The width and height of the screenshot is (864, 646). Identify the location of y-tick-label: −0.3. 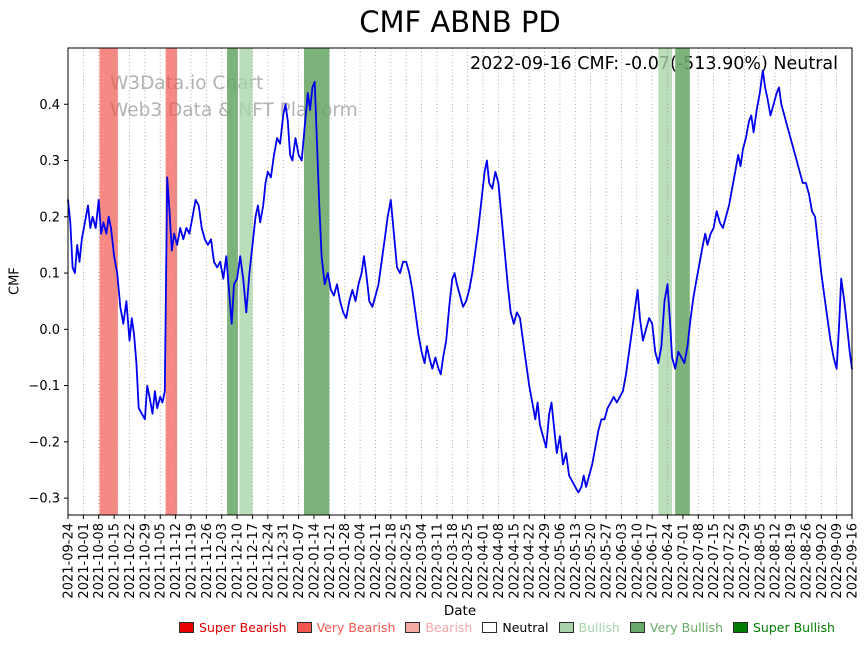
(44, 499).